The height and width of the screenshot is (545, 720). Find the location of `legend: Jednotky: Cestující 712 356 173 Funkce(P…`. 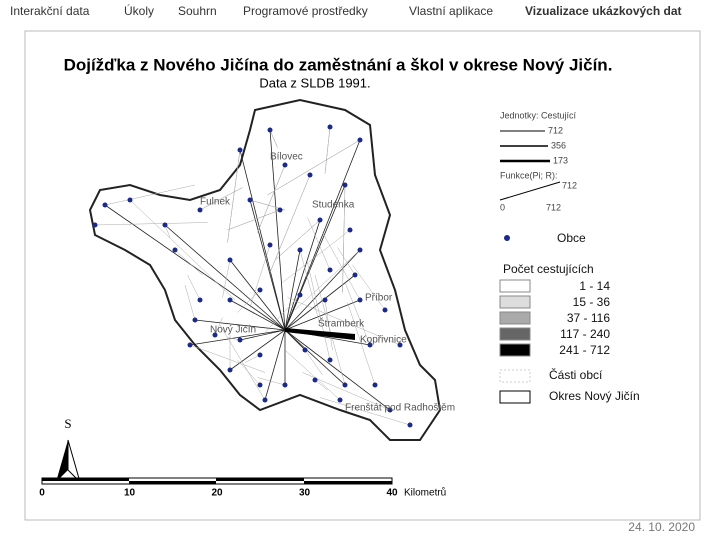

legend: Jednotky: Cestující 712 356 173 Funkce(P… is located at coordinates (569, 257).